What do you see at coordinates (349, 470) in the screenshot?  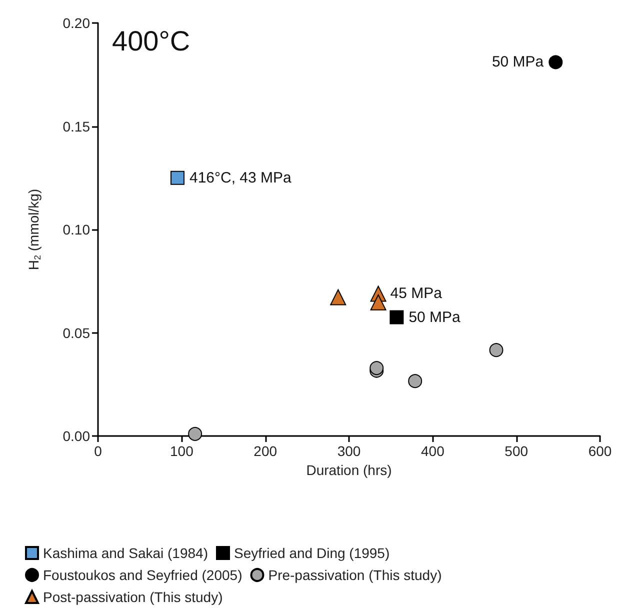 I see `x-axis-title: Duration (hrs)` at bounding box center [349, 470].